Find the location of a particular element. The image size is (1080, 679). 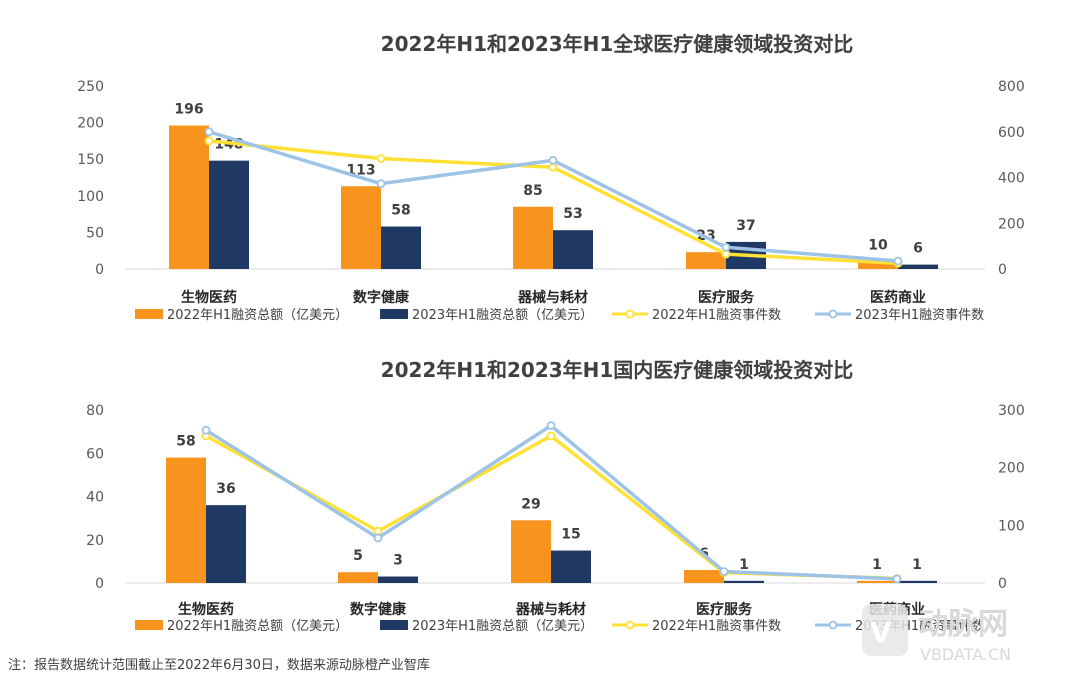

legend-label: 2023年H1融资事件数 is located at coordinates (919, 315).